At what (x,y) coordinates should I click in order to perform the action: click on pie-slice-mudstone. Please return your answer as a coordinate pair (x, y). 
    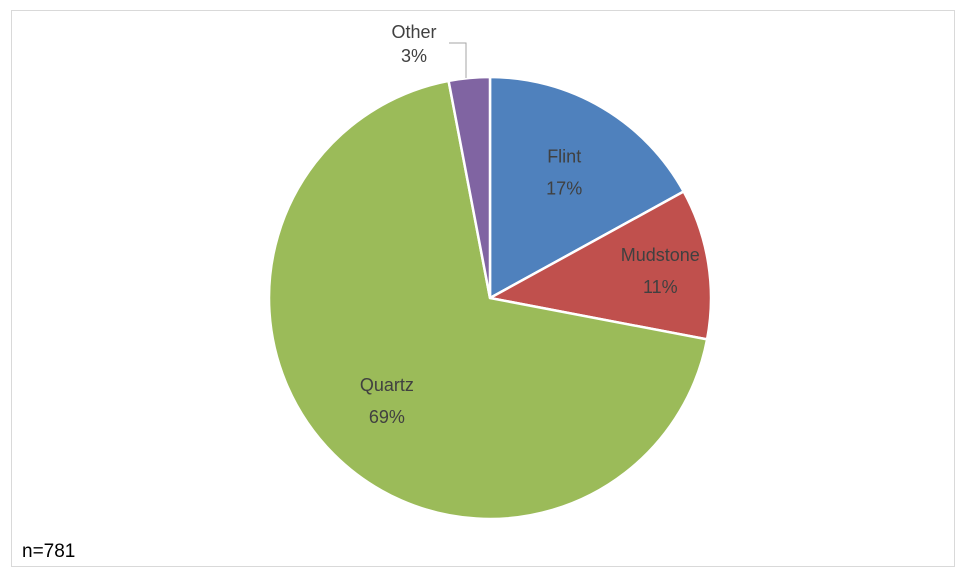
    Looking at the image, I should click on (600, 265).